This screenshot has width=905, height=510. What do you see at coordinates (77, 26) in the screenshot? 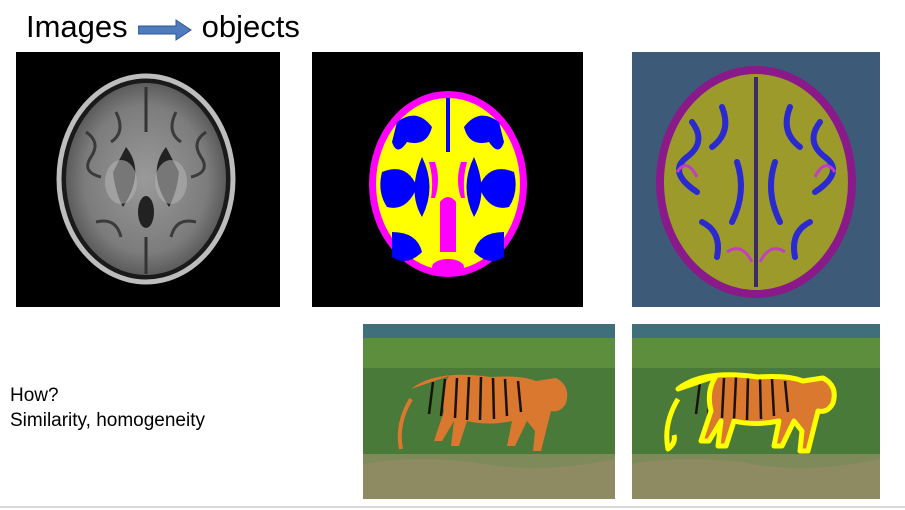
I see `title-images: Images` at bounding box center [77, 26].